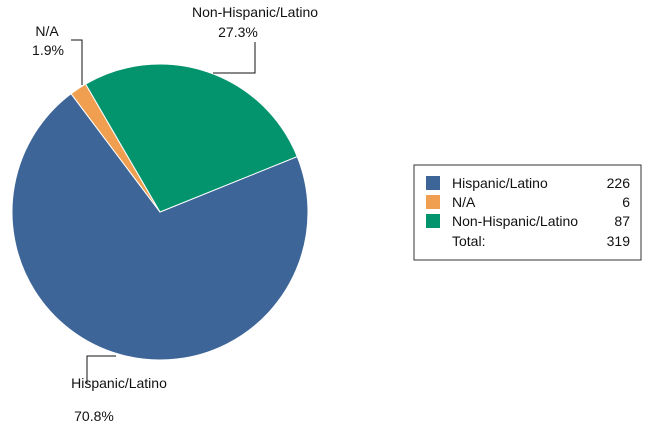 The height and width of the screenshot is (437, 668). I want to click on slice-label-nonhispanic: Non-Hispanic/Latino, so click(255, 12).